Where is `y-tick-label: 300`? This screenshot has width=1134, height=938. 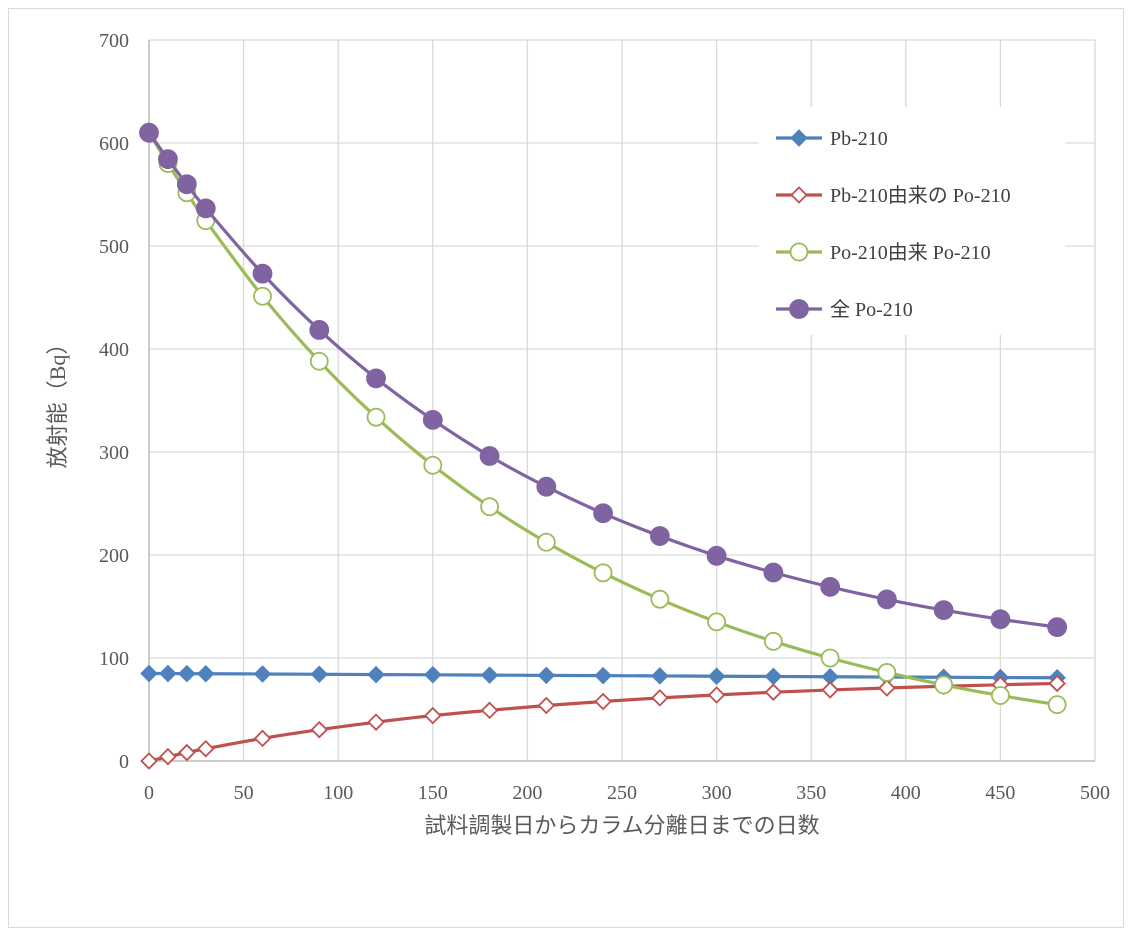 y-tick-label: 300 is located at coordinates (114, 453).